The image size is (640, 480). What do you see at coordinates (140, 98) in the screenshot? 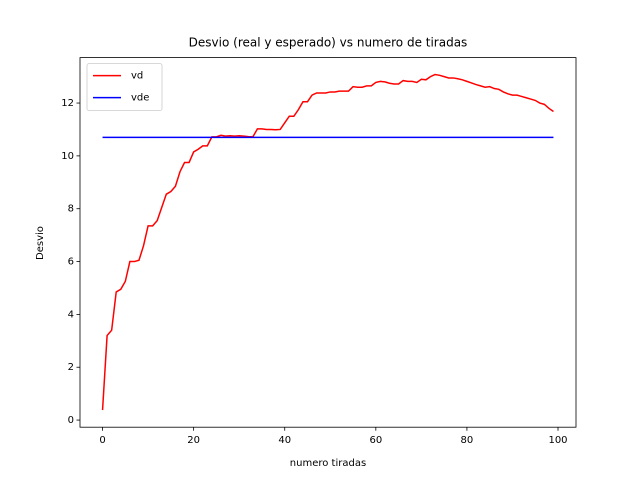
I see `legend-label: vde` at bounding box center [140, 98].